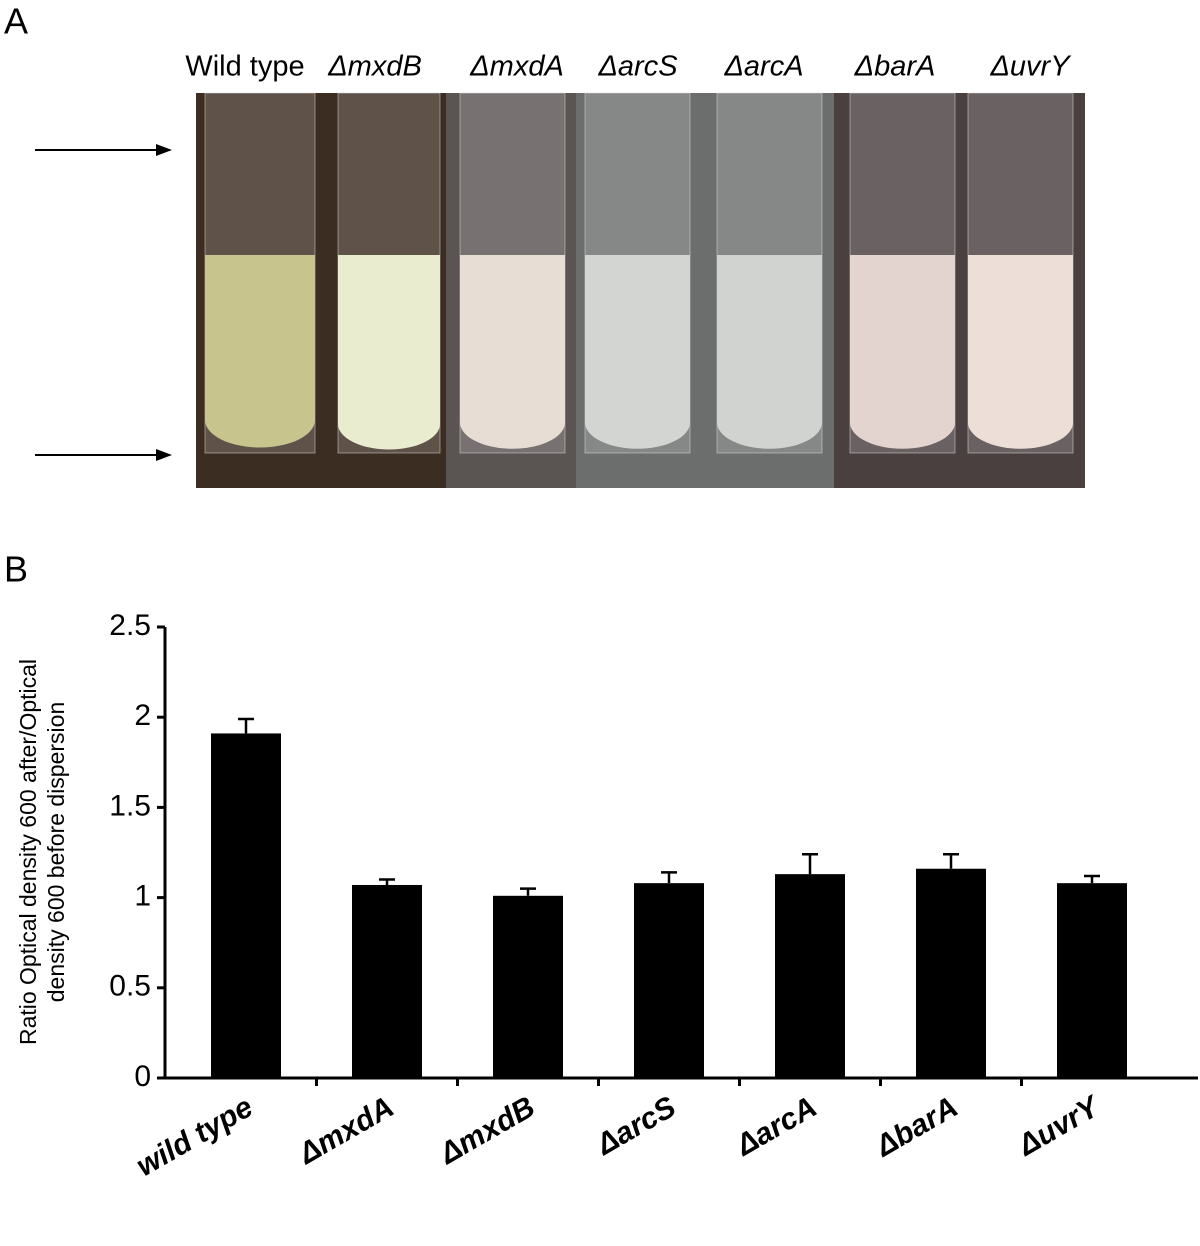  Describe the element at coordinates (130, 625) in the screenshot. I see `y-tick-label: 2.5` at that location.